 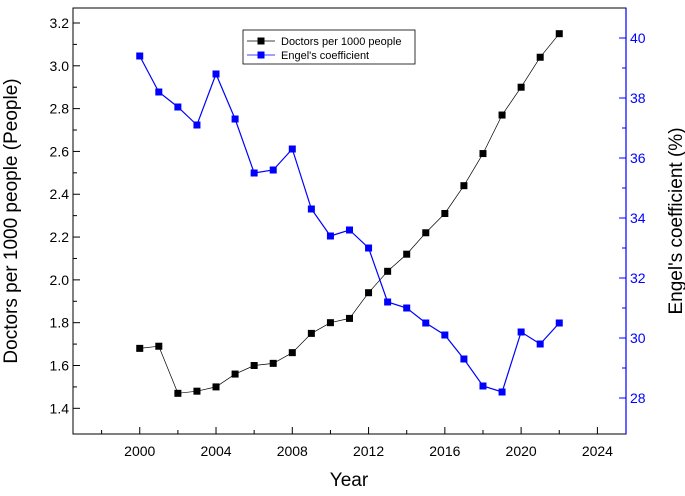 What do you see at coordinates (215, 451) in the screenshot?
I see `x-tick-label: 2004` at bounding box center [215, 451].